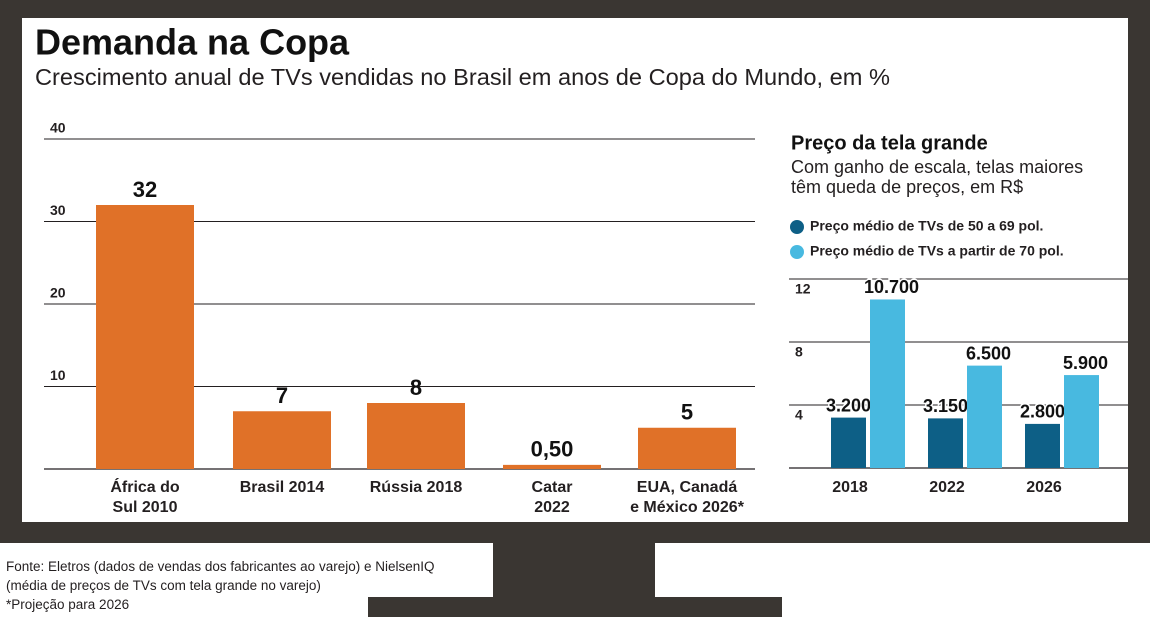  I want to click on note: *Projeção para 2026, so click(68, 604).